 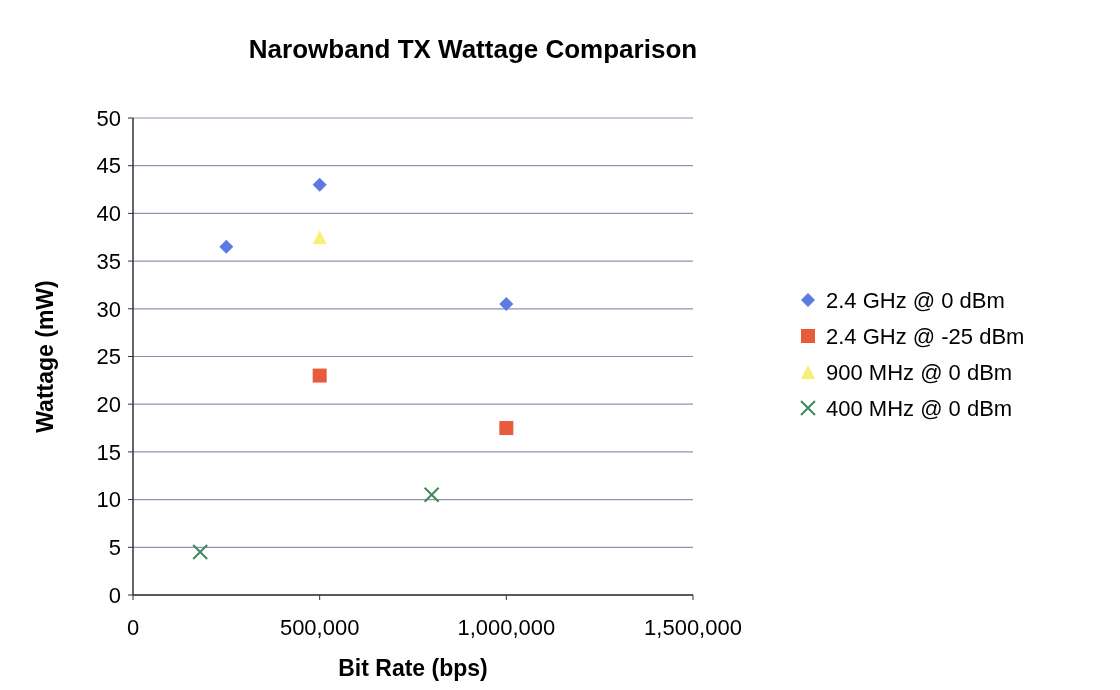 What do you see at coordinates (45, 356) in the screenshot?
I see `y-axis-title: Wattage (mW)` at bounding box center [45, 356].